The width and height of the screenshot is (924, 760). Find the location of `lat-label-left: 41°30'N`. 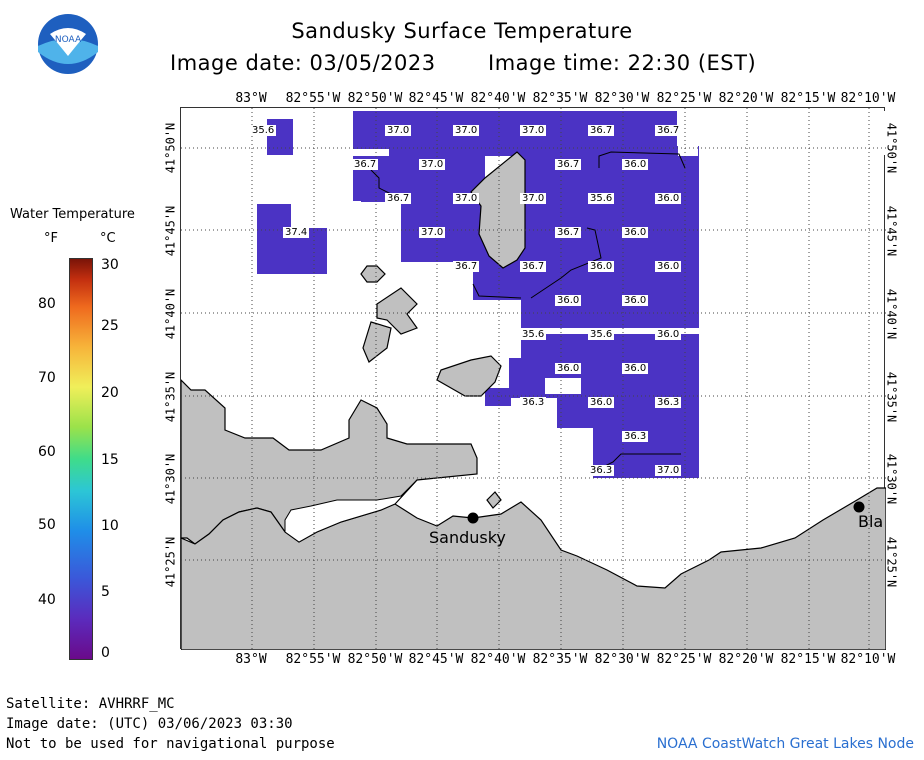

lat-label-left: 41°30'N is located at coordinates (170, 479).